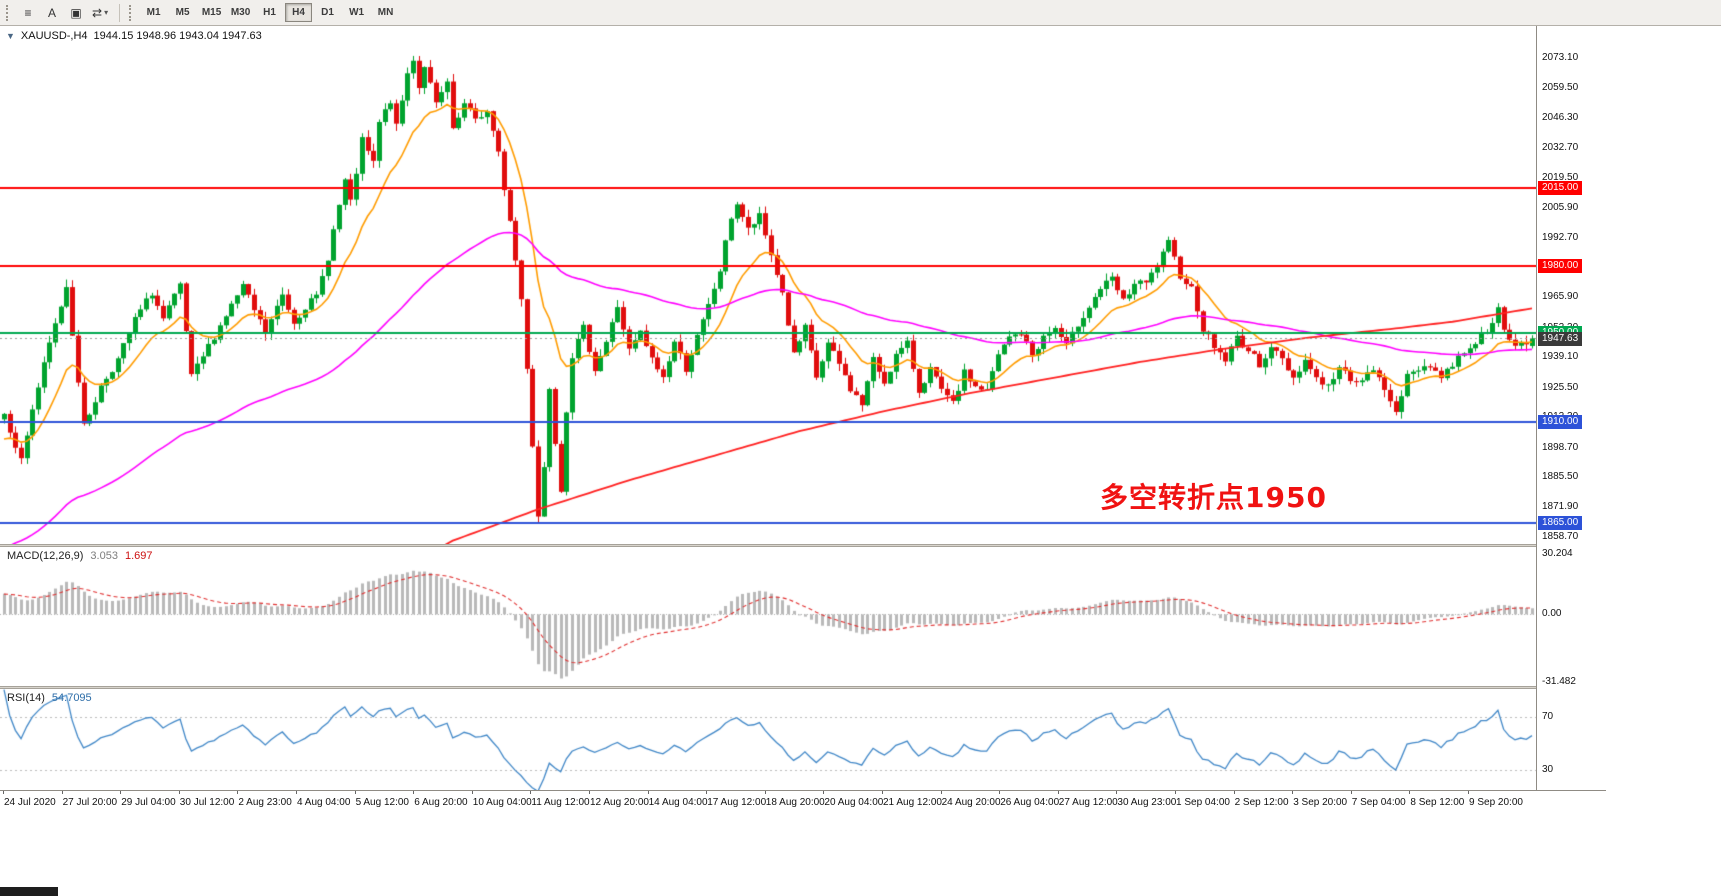 The height and width of the screenshot is (896, 1721). Describe the element at coordinates (148, 802) in the screenshot. I see `time-axis-label: 29 Jul 04:00` at that location.